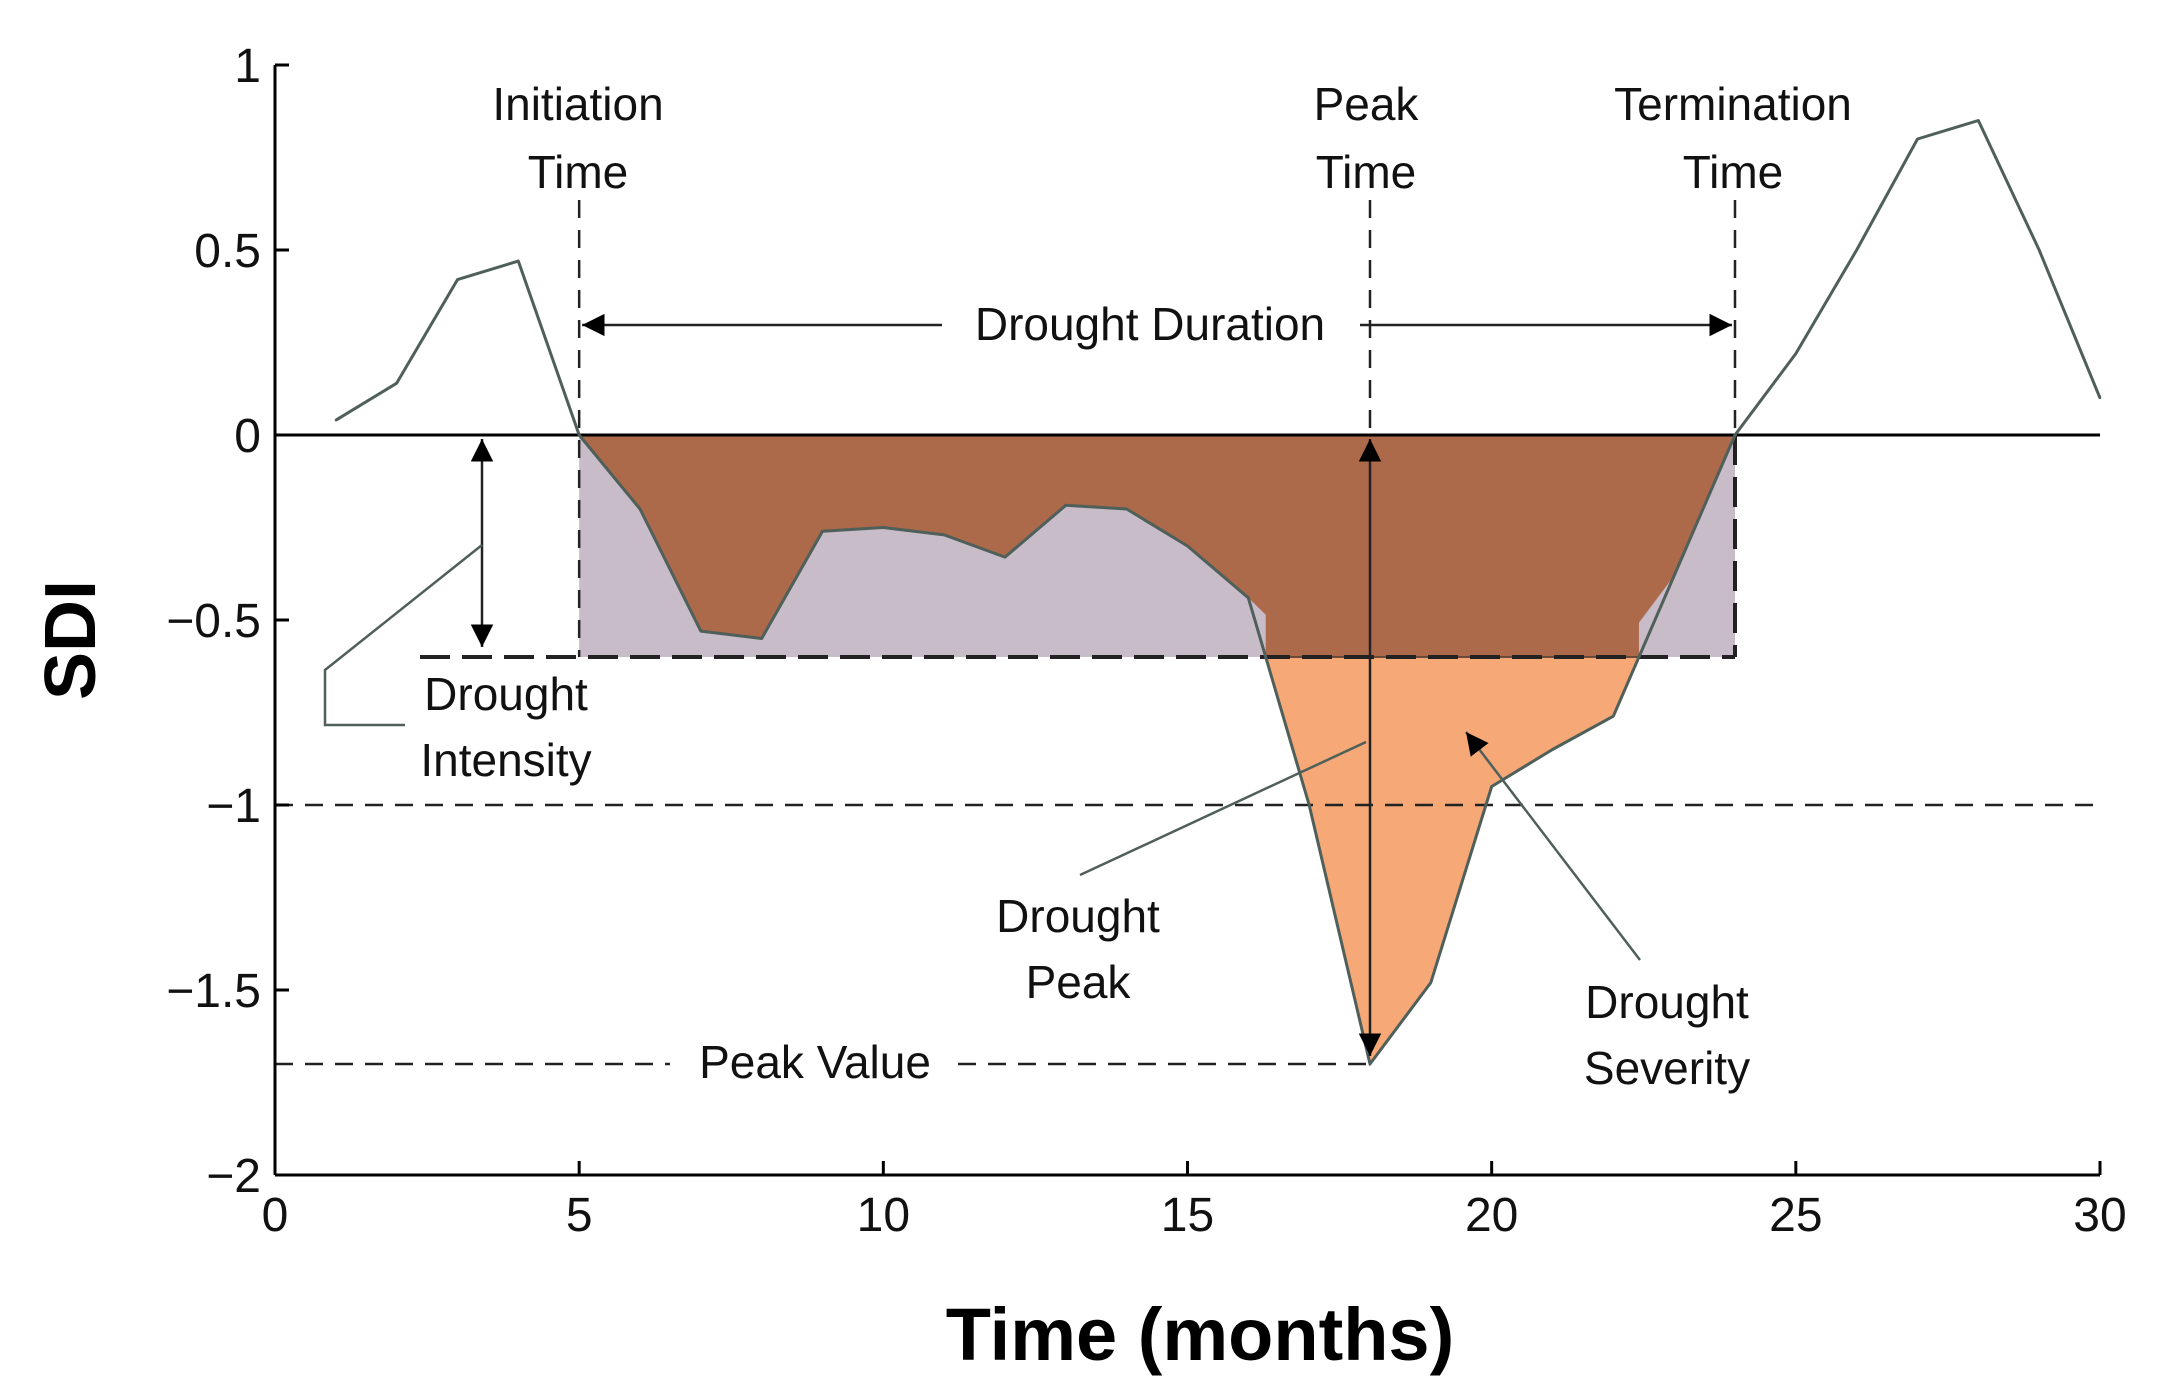 This screenshot has height=1388, width=2160. I want to click on drought-peak-label-line2: Peak, so click(1079, 982).